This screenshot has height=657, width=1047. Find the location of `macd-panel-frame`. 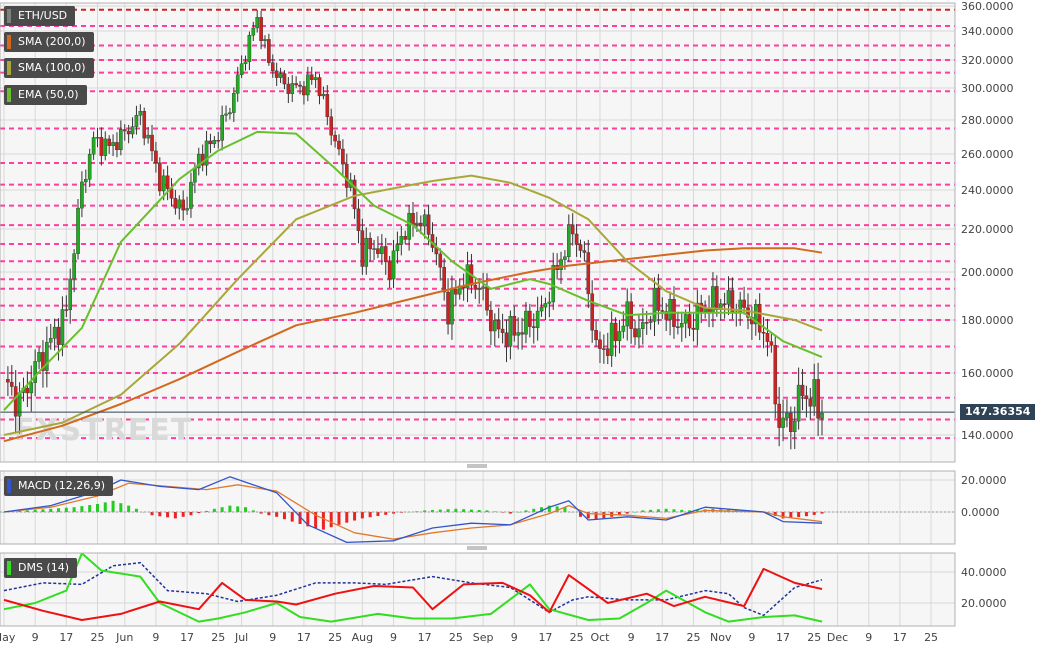

macd-panel-frame is located at coordinates (478, 507).